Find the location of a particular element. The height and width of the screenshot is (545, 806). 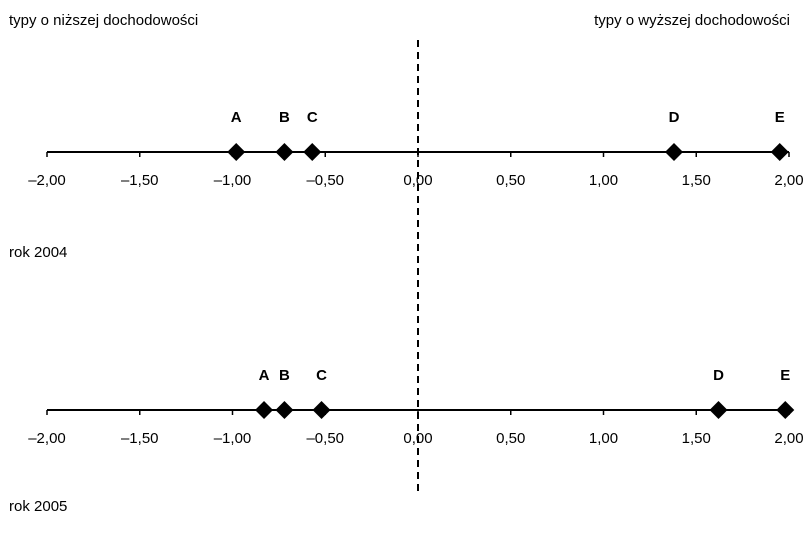

chart-1-point-label-b: B is located at coordinates (284, 117).